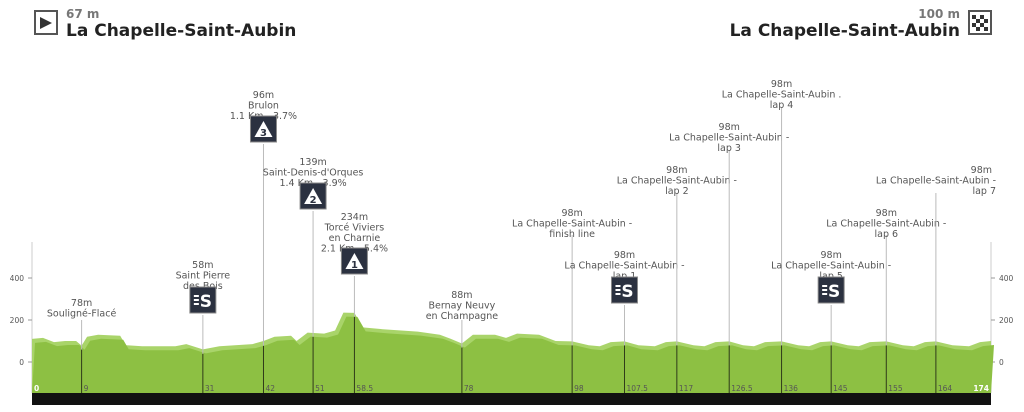  What do you see at coordinates (320, 388) in the screenshot?
I see `x-tick-label: 51` at bounding box center [320, 388].